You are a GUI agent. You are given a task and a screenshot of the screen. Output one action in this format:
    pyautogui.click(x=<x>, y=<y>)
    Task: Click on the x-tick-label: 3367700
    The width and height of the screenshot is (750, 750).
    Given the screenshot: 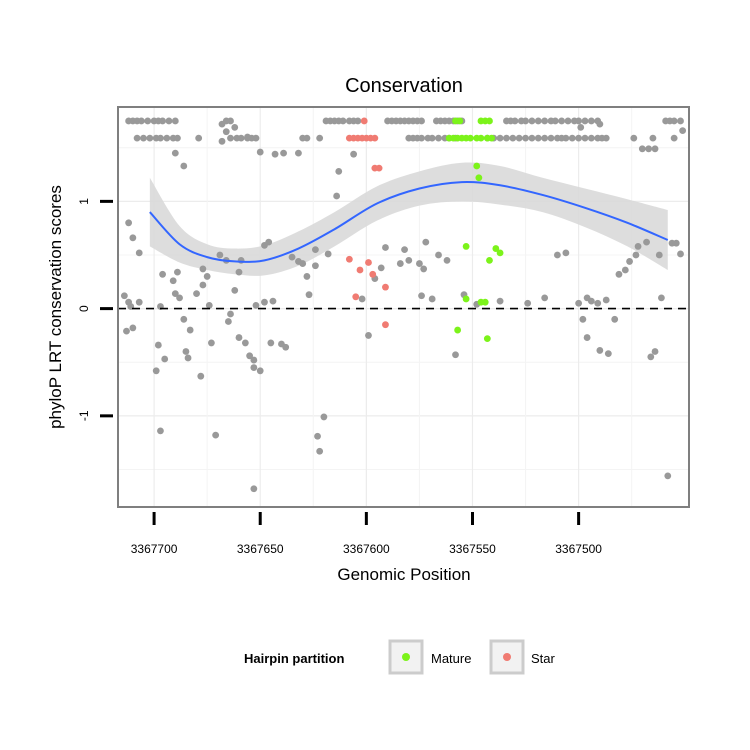 What is the action you would take?
    pyautogui.click(x=154, y=549)
    